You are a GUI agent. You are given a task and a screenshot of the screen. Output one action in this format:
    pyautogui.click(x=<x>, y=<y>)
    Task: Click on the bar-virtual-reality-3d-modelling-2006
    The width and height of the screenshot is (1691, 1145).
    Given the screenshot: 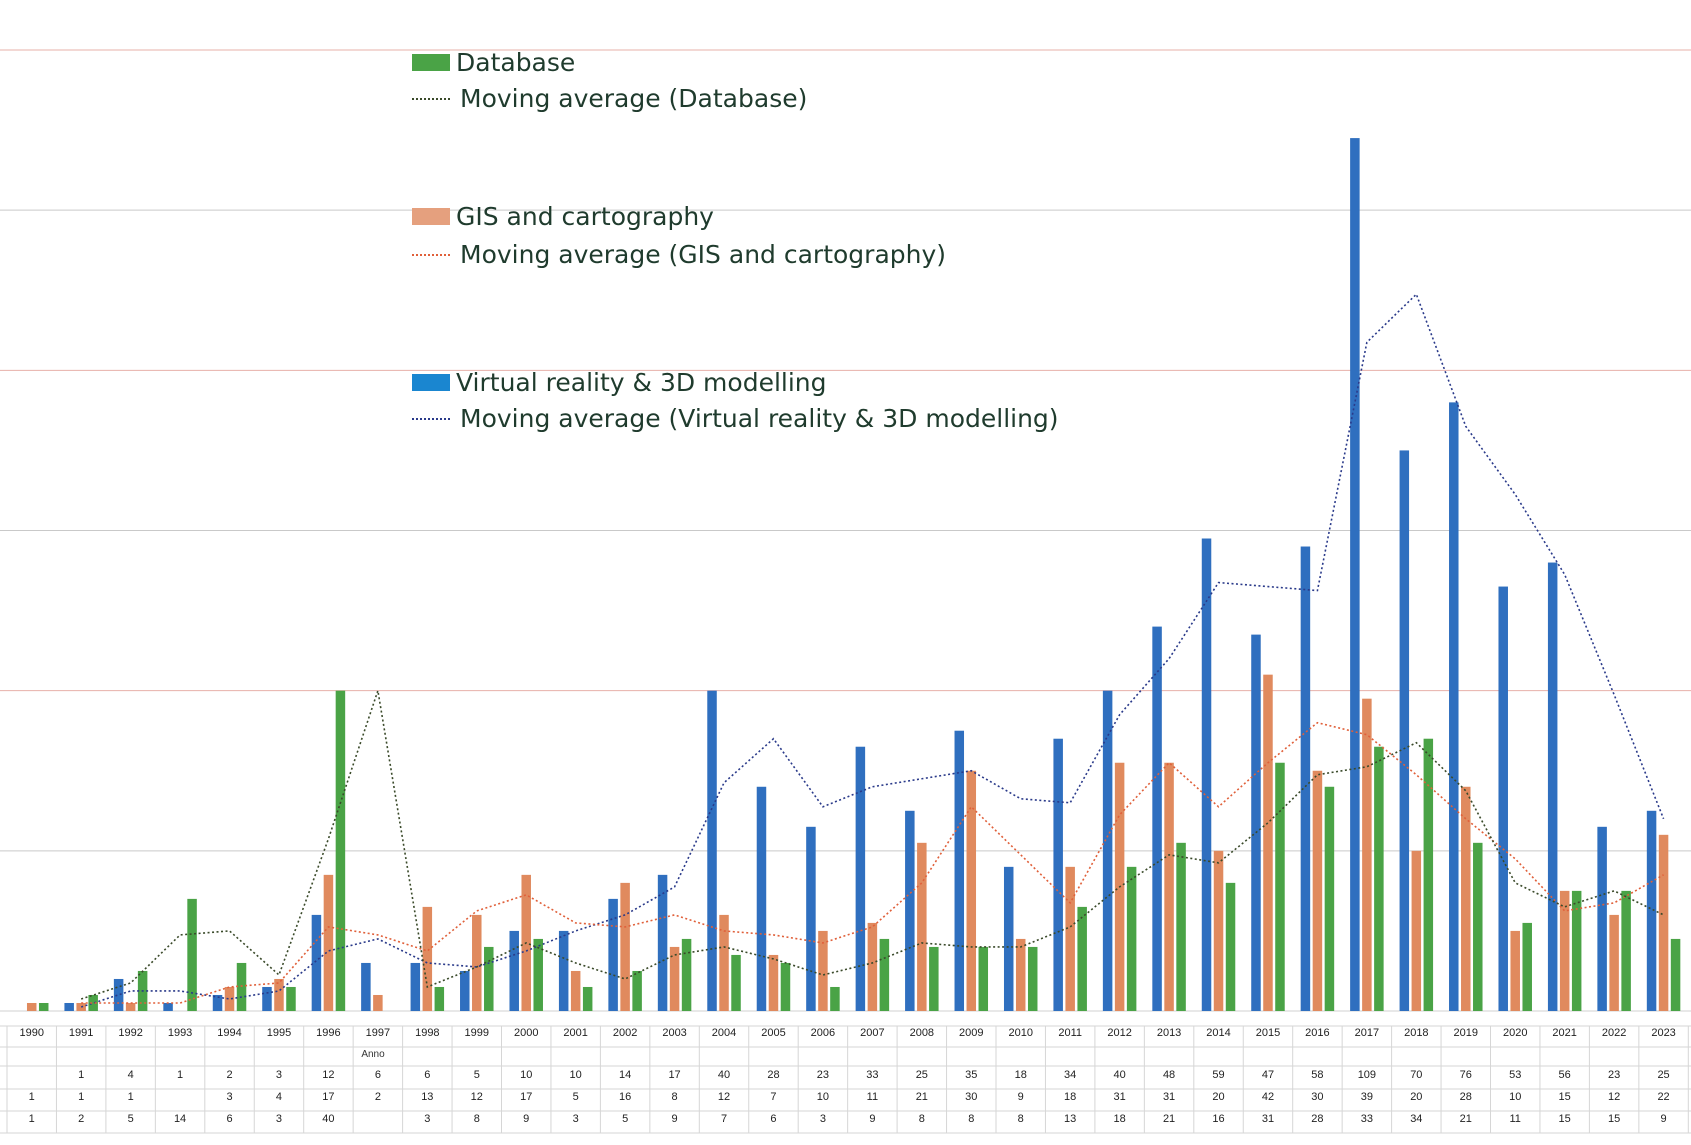 What is the action you would take?
    pyautogui.click(x=811, y=918)
    